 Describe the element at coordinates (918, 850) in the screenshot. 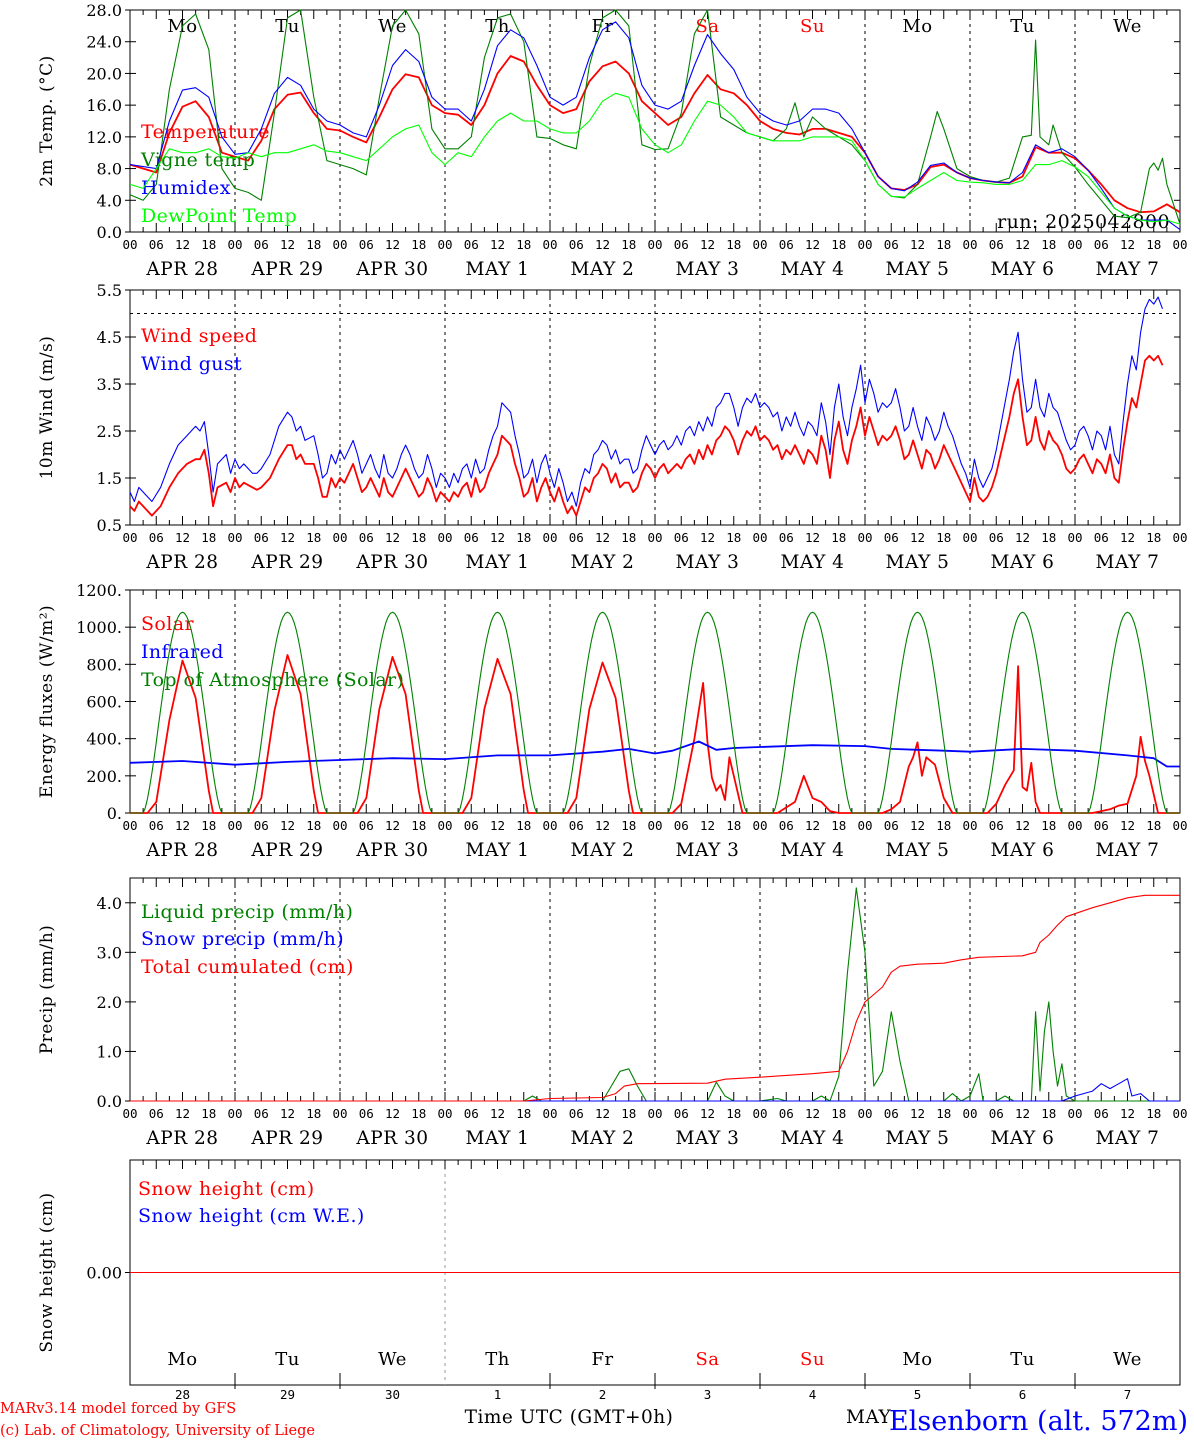

I see `energy-date-label: MAY 5` at that location.